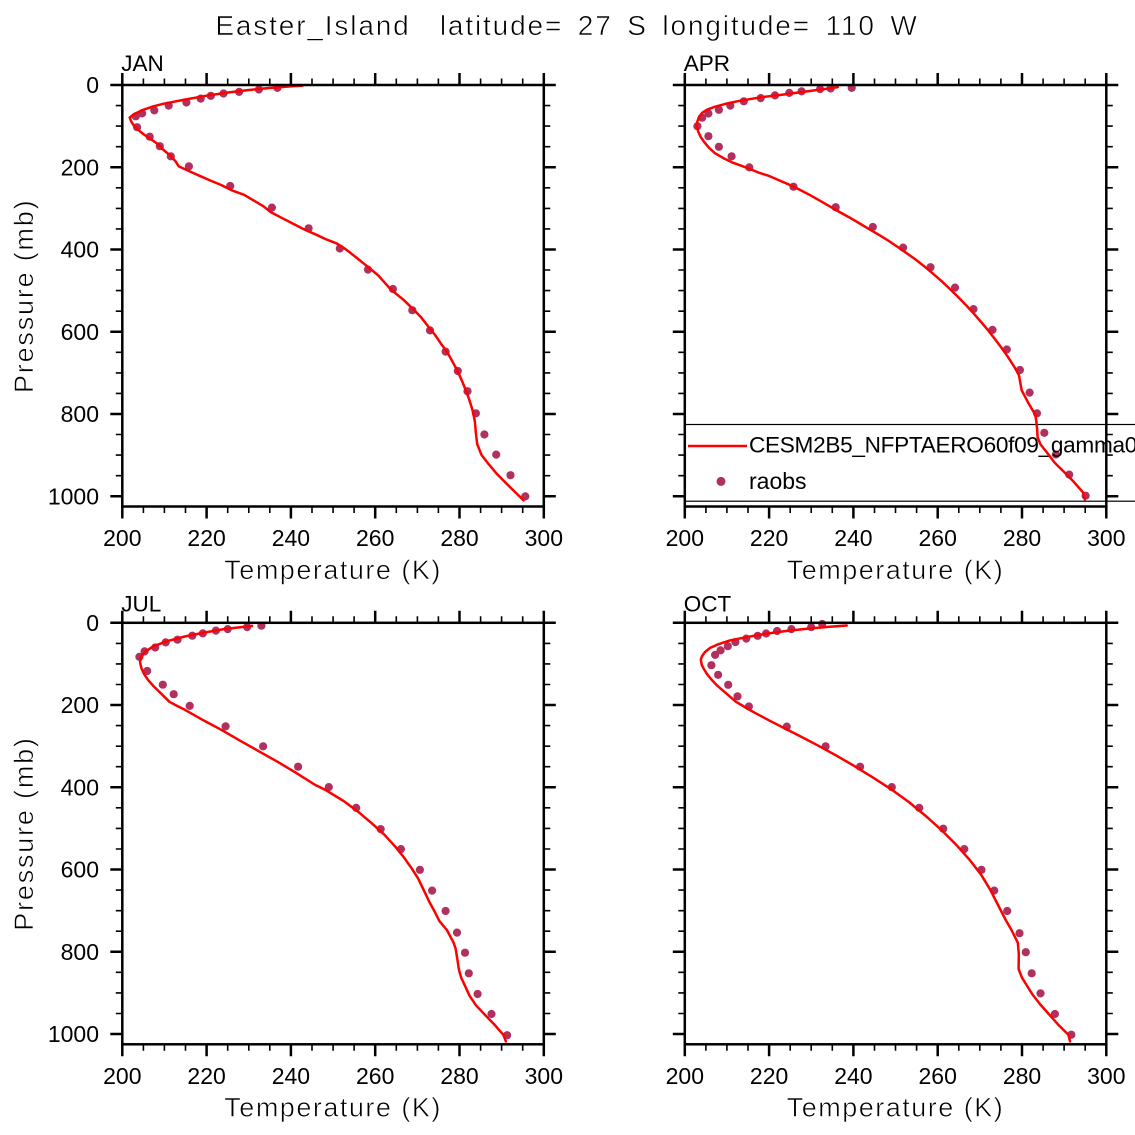  I want to click on svg-text: OCT, so click(708, 603).